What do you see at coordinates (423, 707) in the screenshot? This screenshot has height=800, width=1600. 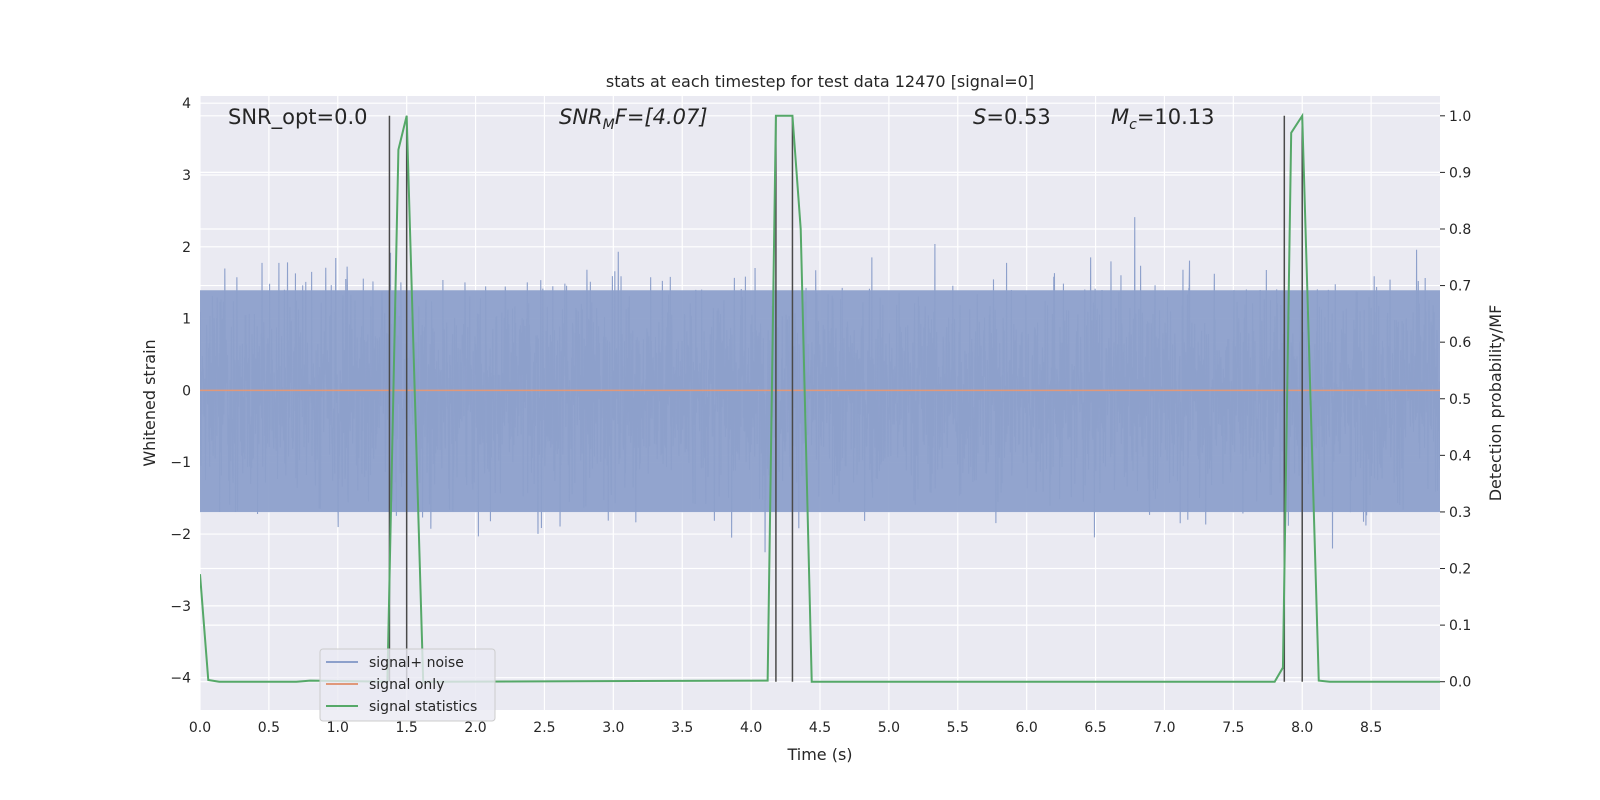 I see `legend-label-signal-statistics: signal statistics` at bounding box center [423, 707].